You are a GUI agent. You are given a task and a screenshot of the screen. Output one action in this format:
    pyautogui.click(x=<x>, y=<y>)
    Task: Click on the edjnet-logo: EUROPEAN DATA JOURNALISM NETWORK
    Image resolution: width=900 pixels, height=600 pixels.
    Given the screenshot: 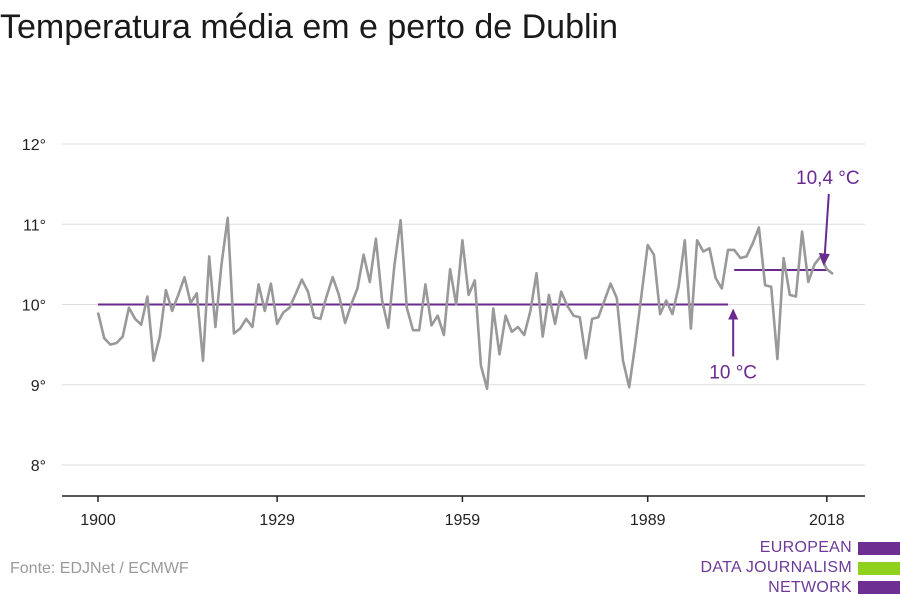 What is the action you would take?
    pyautogui.click(x=800, y=568)
    